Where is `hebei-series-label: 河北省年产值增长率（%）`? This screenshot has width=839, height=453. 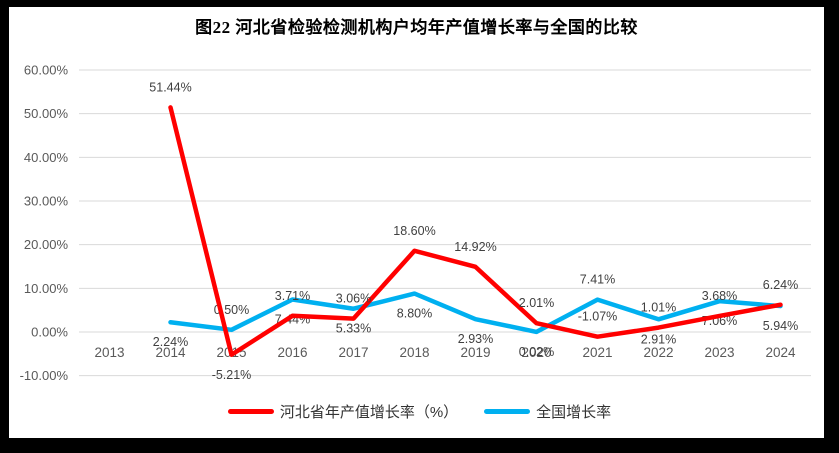 hebei-series-label: 河北省年产值增长率（%） is located at coordinates (369, 412).